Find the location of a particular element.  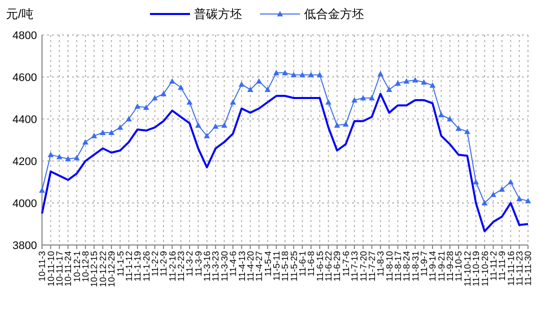

x-tick-label: 11-1-19 is located at coordinates (137, 266).